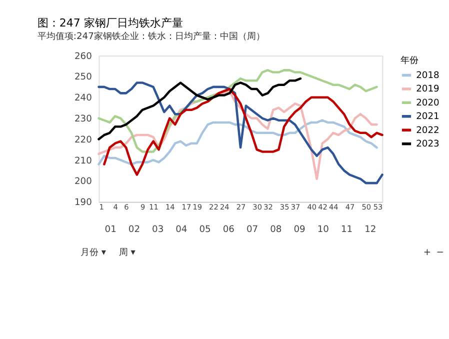 This screenshot has width=449, height=339. Describe the element at coordinates (350, 207) in the screenshot. I see `x-tick-label: 47` at that location.